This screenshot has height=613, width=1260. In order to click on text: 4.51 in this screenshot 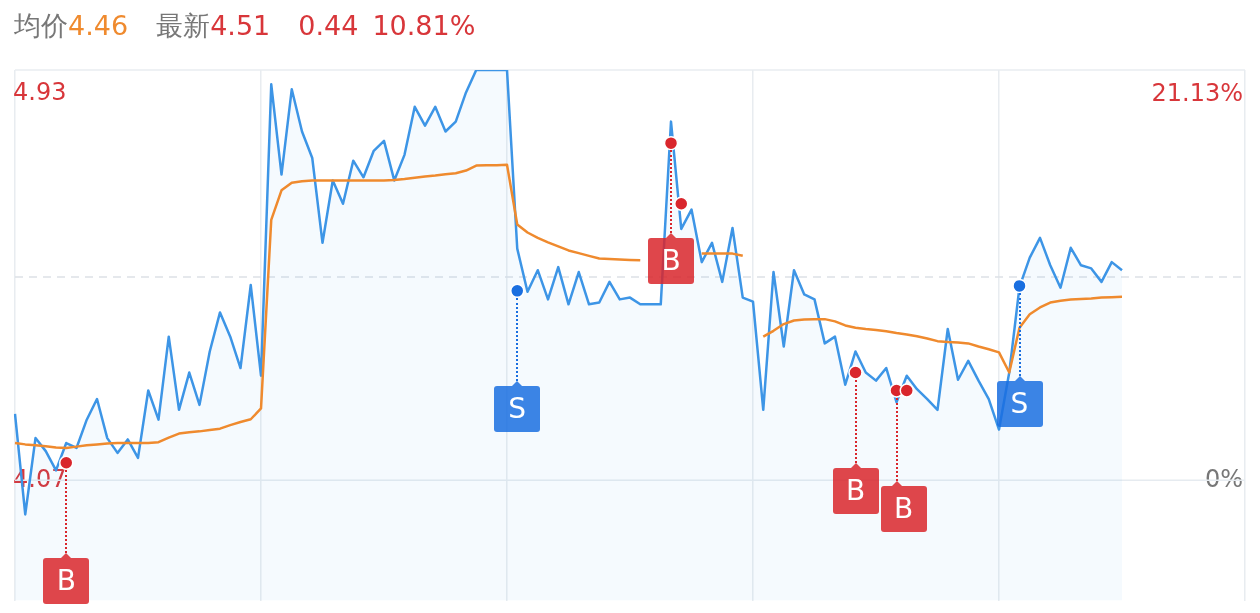, I will do `click(240, 25)`.